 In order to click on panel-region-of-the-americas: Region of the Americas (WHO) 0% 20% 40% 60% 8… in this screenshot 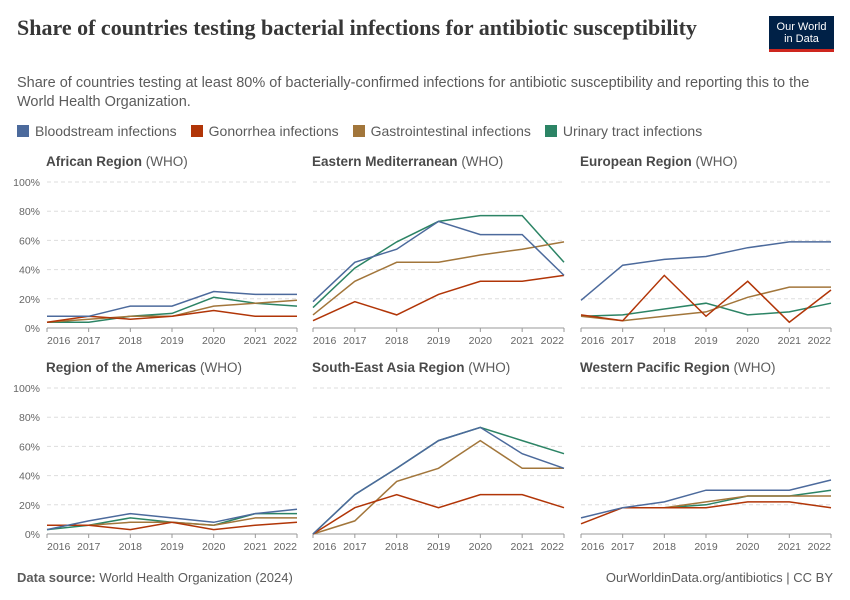, I will do `click(155, 456)`.